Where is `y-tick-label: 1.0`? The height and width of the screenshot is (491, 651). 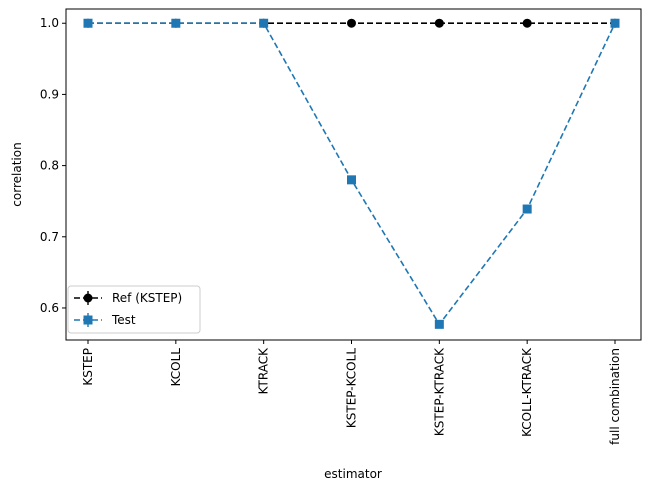
y-tick-label: 1.0 is located at coordinates (49, 23).